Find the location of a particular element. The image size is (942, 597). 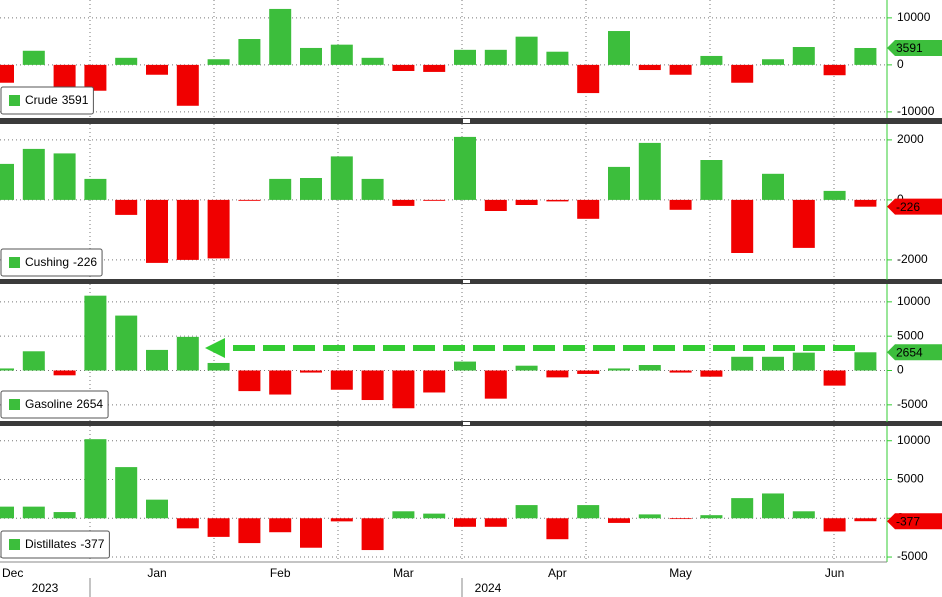

panel-separator is located at coordinates (471, 281).